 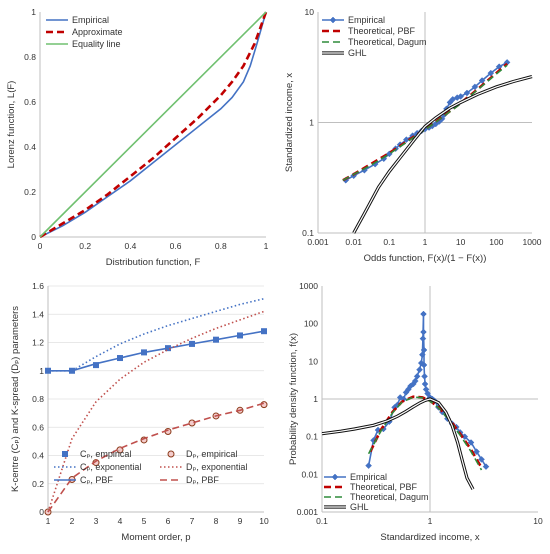 I want to click on legend-entry-1: Cₚ, exponential, so click(x=110, y=467).